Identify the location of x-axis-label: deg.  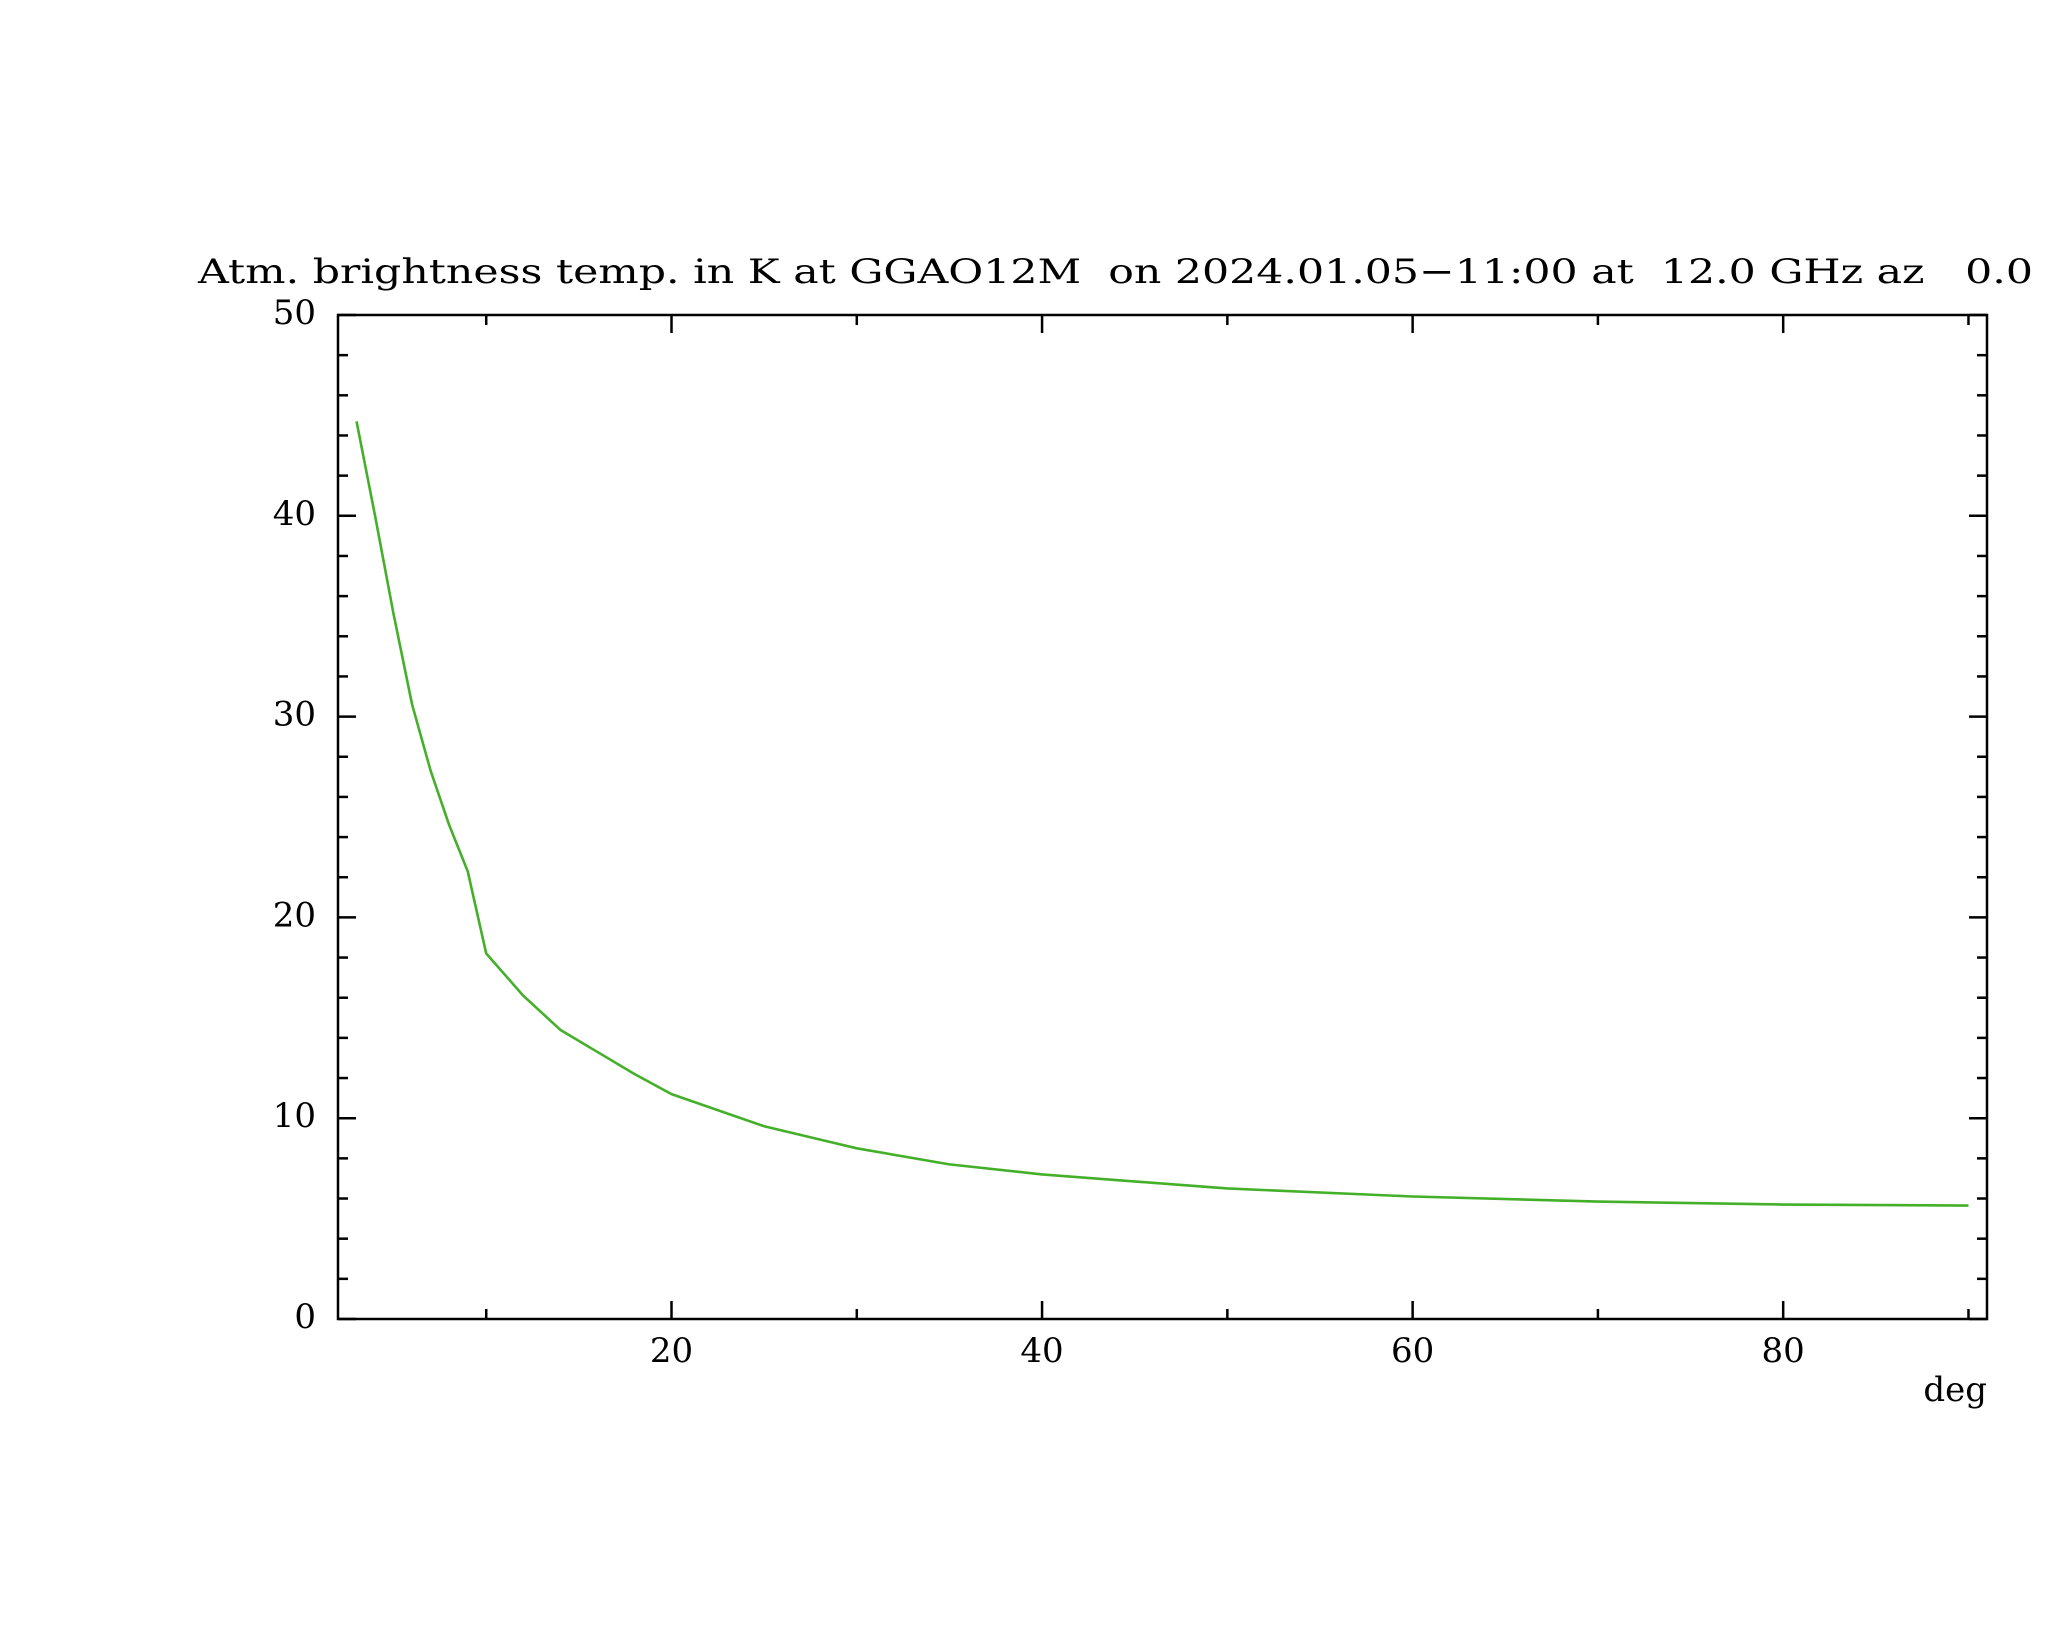
(1955, 1390).